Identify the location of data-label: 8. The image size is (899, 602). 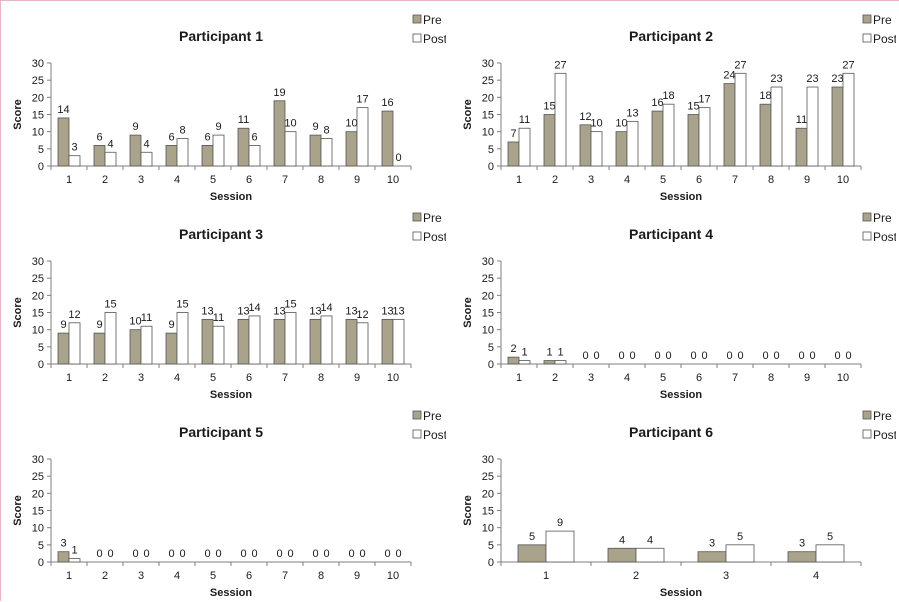
(182, 131).